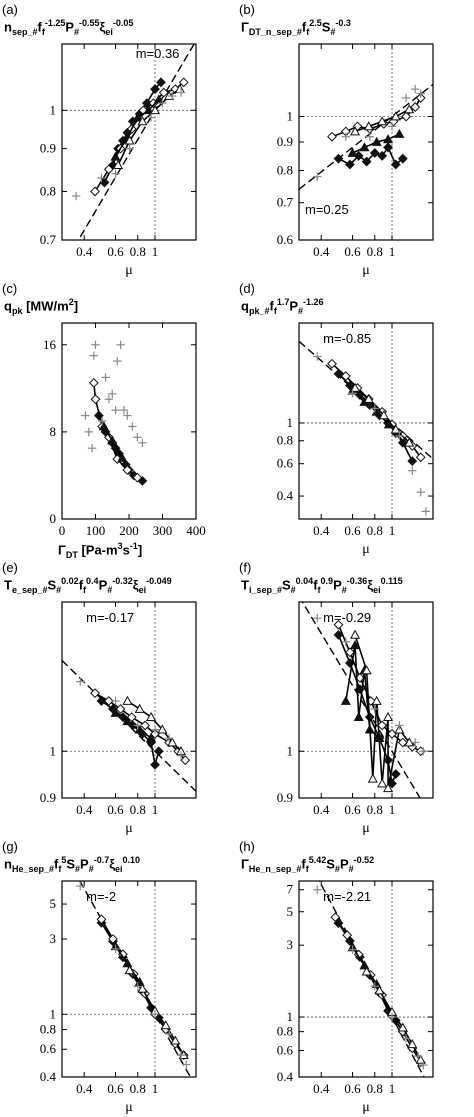  What do you see at coordinates (290, 944) in the screenshot?
I see `y-tick-label: 3` at bounding box center [290, 944].